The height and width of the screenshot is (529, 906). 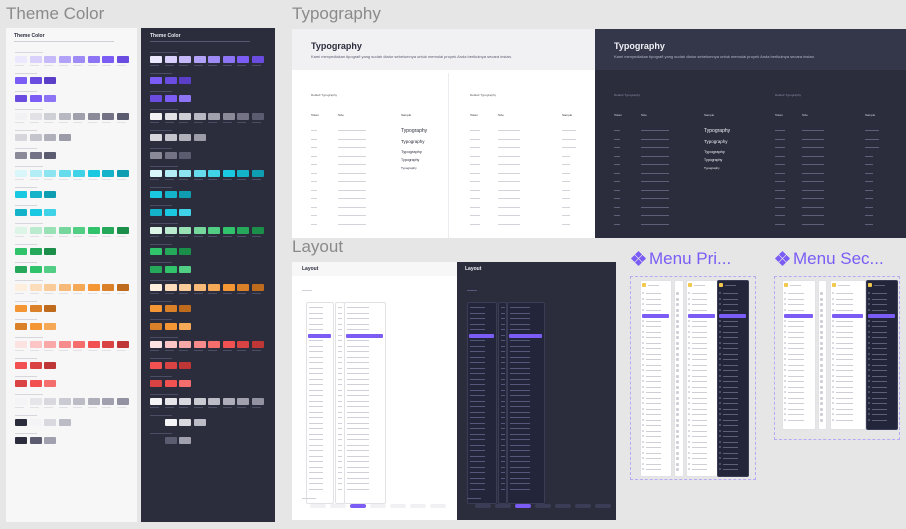 I want to click on typography-dark-sample-2: Typography, so click(x=716, y=141).